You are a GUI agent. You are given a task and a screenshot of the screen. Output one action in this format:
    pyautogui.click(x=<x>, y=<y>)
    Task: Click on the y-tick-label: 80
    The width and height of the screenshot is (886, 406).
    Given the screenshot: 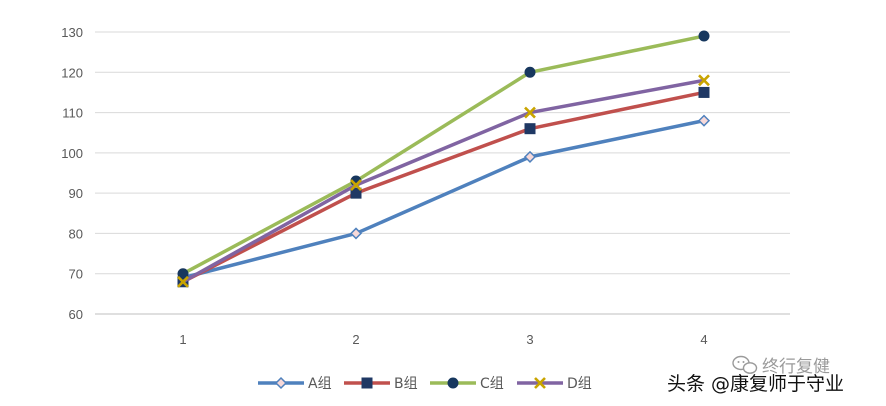 What is the action you would take?
    pyautogui.click(x=76, y=233)
    